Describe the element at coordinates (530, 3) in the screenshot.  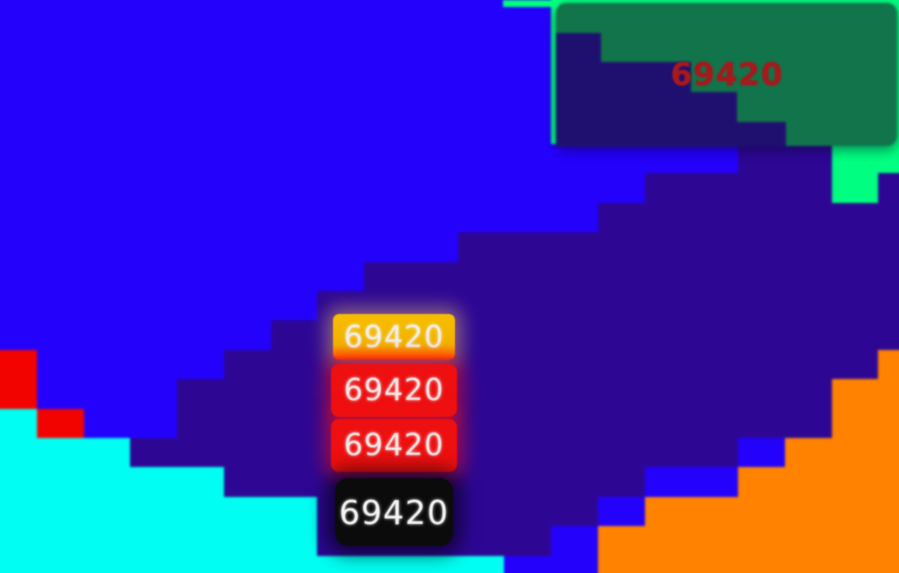
I see `top-green-strip` at that location.